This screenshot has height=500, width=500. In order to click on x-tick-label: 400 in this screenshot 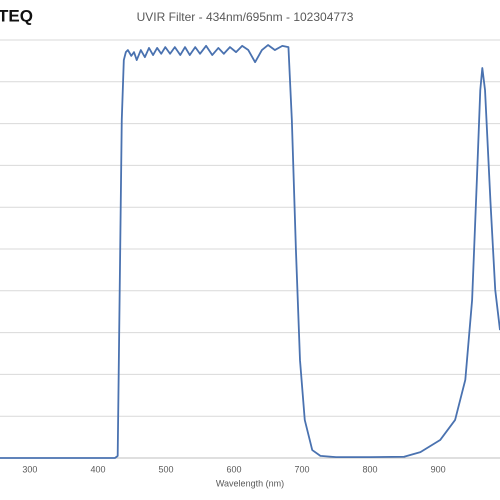, I will do `click(97, 469)`.